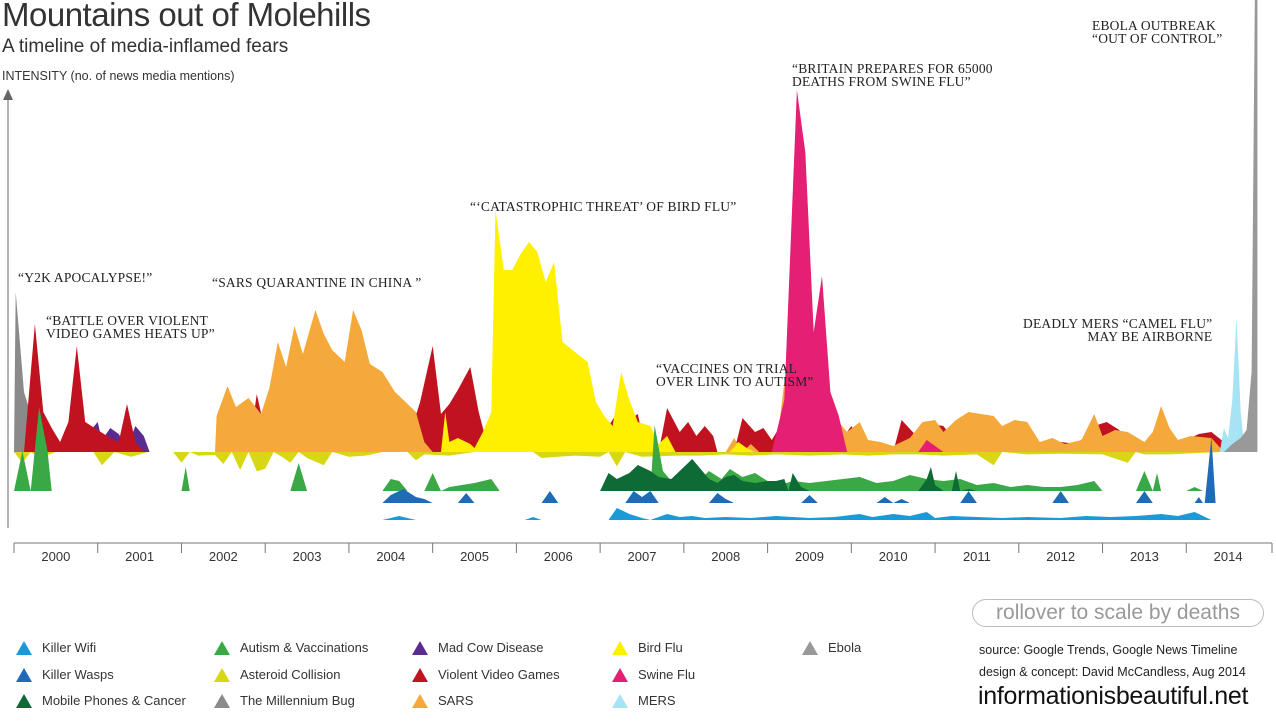 The height and width of the screenshot is (722, 1276). I want to click on legend-label: Killer Wasps, so click(78, 674).